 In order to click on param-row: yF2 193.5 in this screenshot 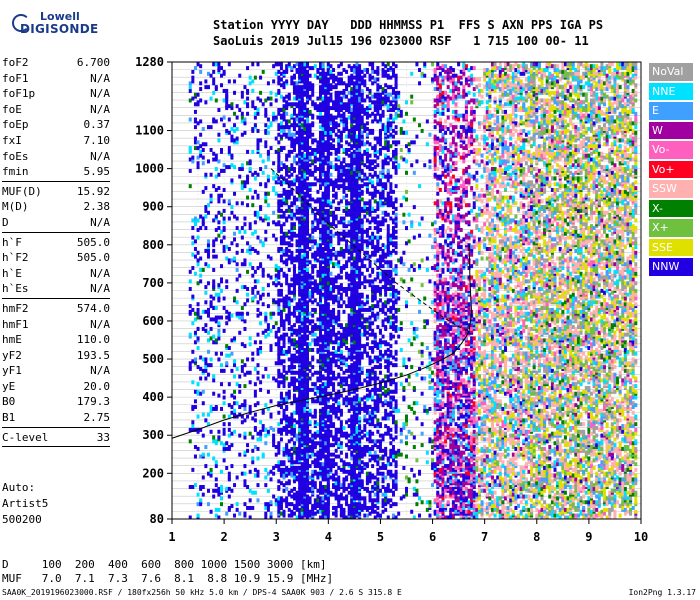, I will do `click(56, 356)`.